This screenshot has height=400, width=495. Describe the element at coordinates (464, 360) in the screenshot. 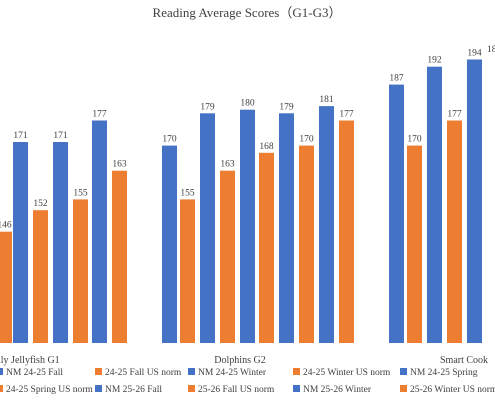

I see `category-label: Smart Cook` at that location.